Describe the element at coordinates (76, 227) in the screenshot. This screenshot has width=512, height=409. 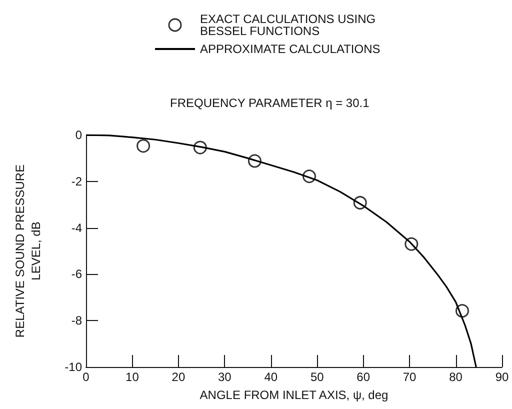
I see `y-tick-label: -4` at that location.